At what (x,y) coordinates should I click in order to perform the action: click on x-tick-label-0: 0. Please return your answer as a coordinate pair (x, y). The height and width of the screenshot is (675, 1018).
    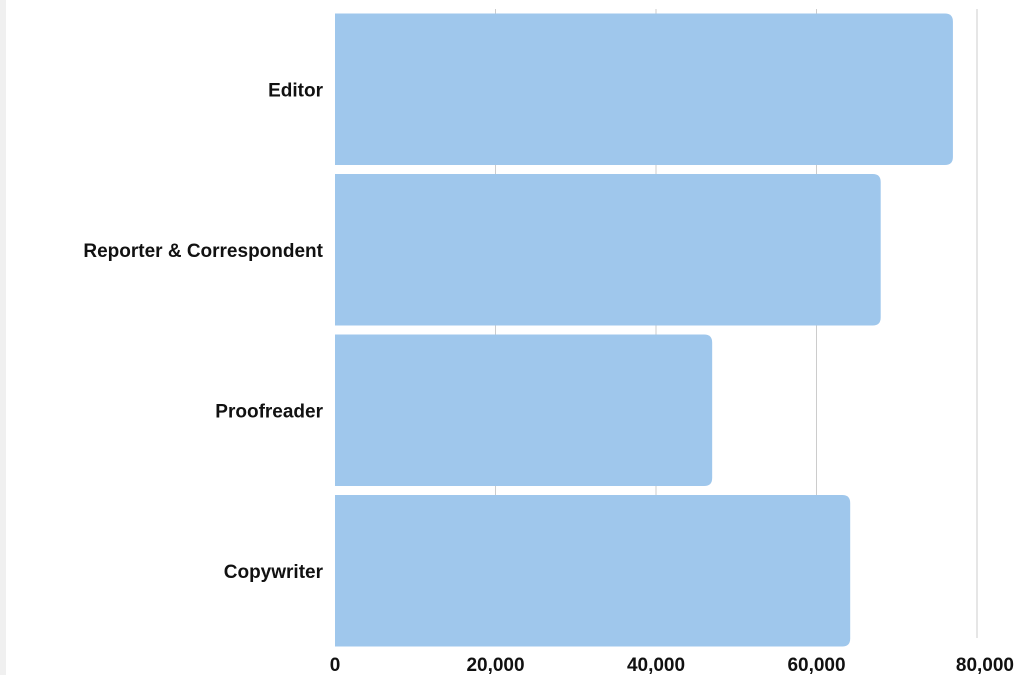
    Looking at the image, I should click on (335, 665).